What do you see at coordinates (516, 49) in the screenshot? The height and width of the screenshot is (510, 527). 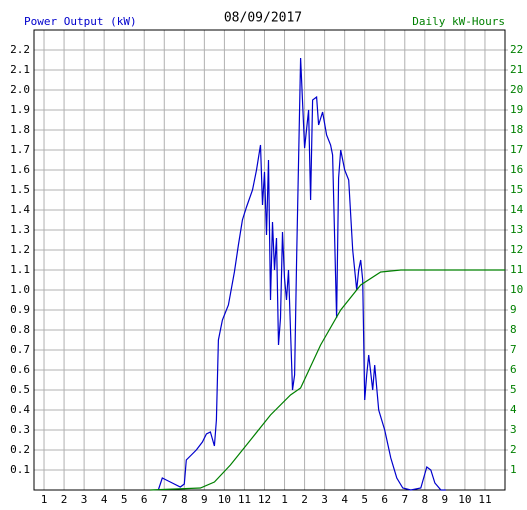 I see `y2-tick-label: 22` at bounding box center [516, 49].